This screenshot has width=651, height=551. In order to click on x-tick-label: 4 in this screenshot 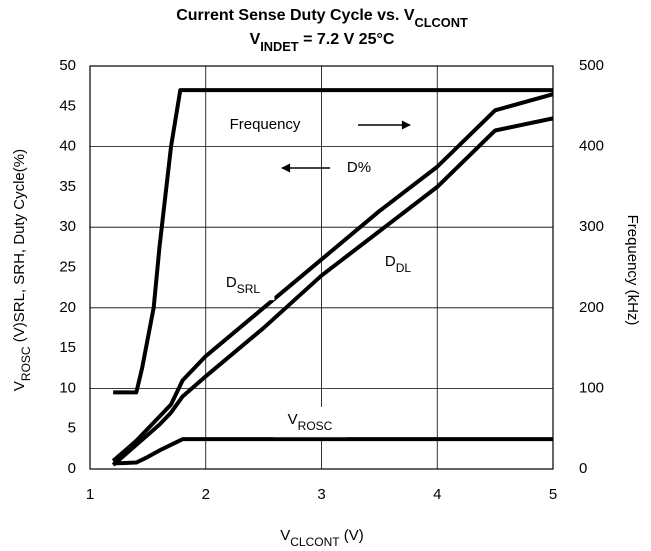, I will do `click(437, 494)`.